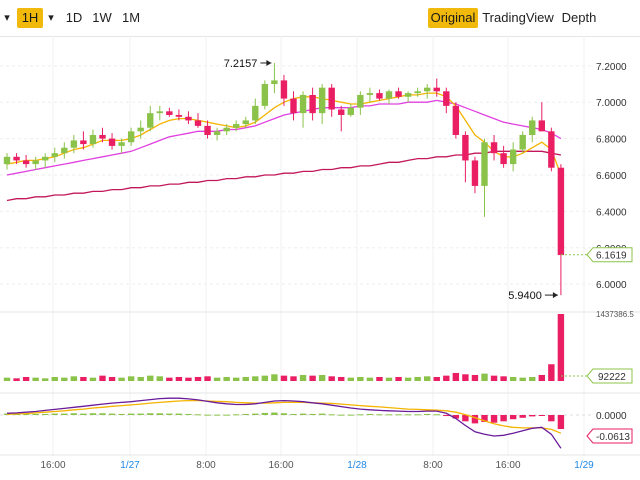 The height and width of the screenshot is (480, 640). I want to click on interval-1m-button: 1M, so click(131, 17).